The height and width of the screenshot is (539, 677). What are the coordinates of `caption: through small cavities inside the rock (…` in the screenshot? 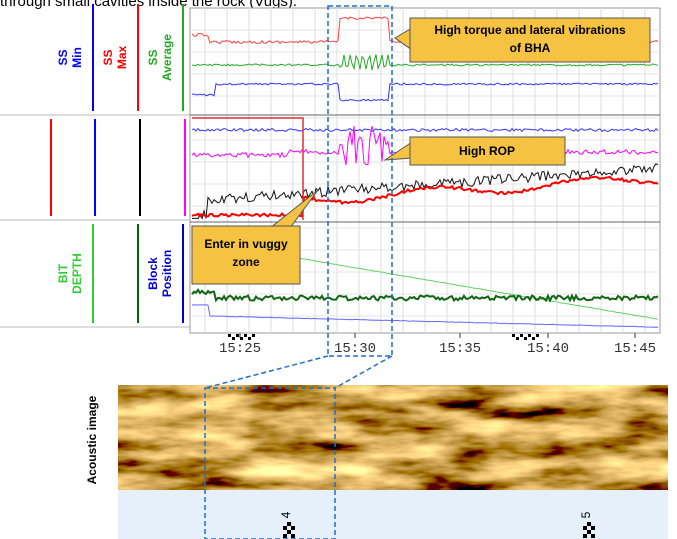 It's located at (148, 5).